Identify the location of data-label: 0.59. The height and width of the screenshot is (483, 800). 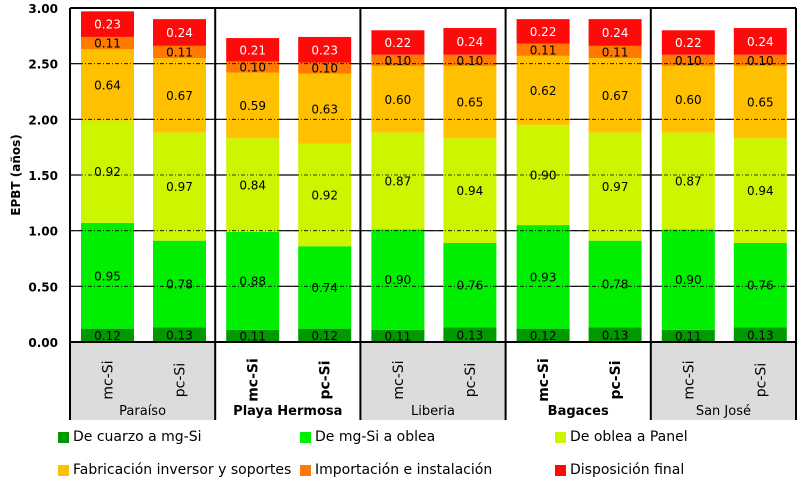
(252, 106).